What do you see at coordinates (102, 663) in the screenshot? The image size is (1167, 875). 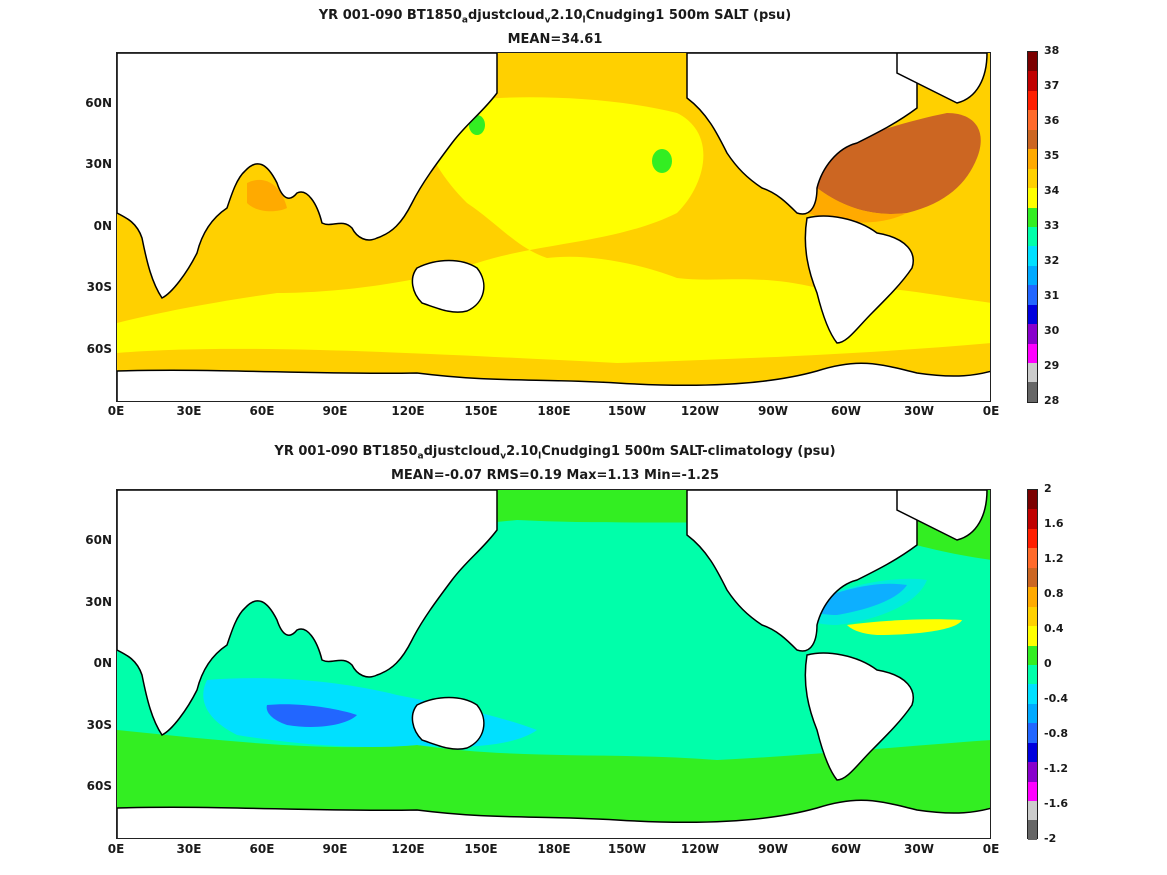 I see `lat-label: 0N` at bounding box center [102, 663].